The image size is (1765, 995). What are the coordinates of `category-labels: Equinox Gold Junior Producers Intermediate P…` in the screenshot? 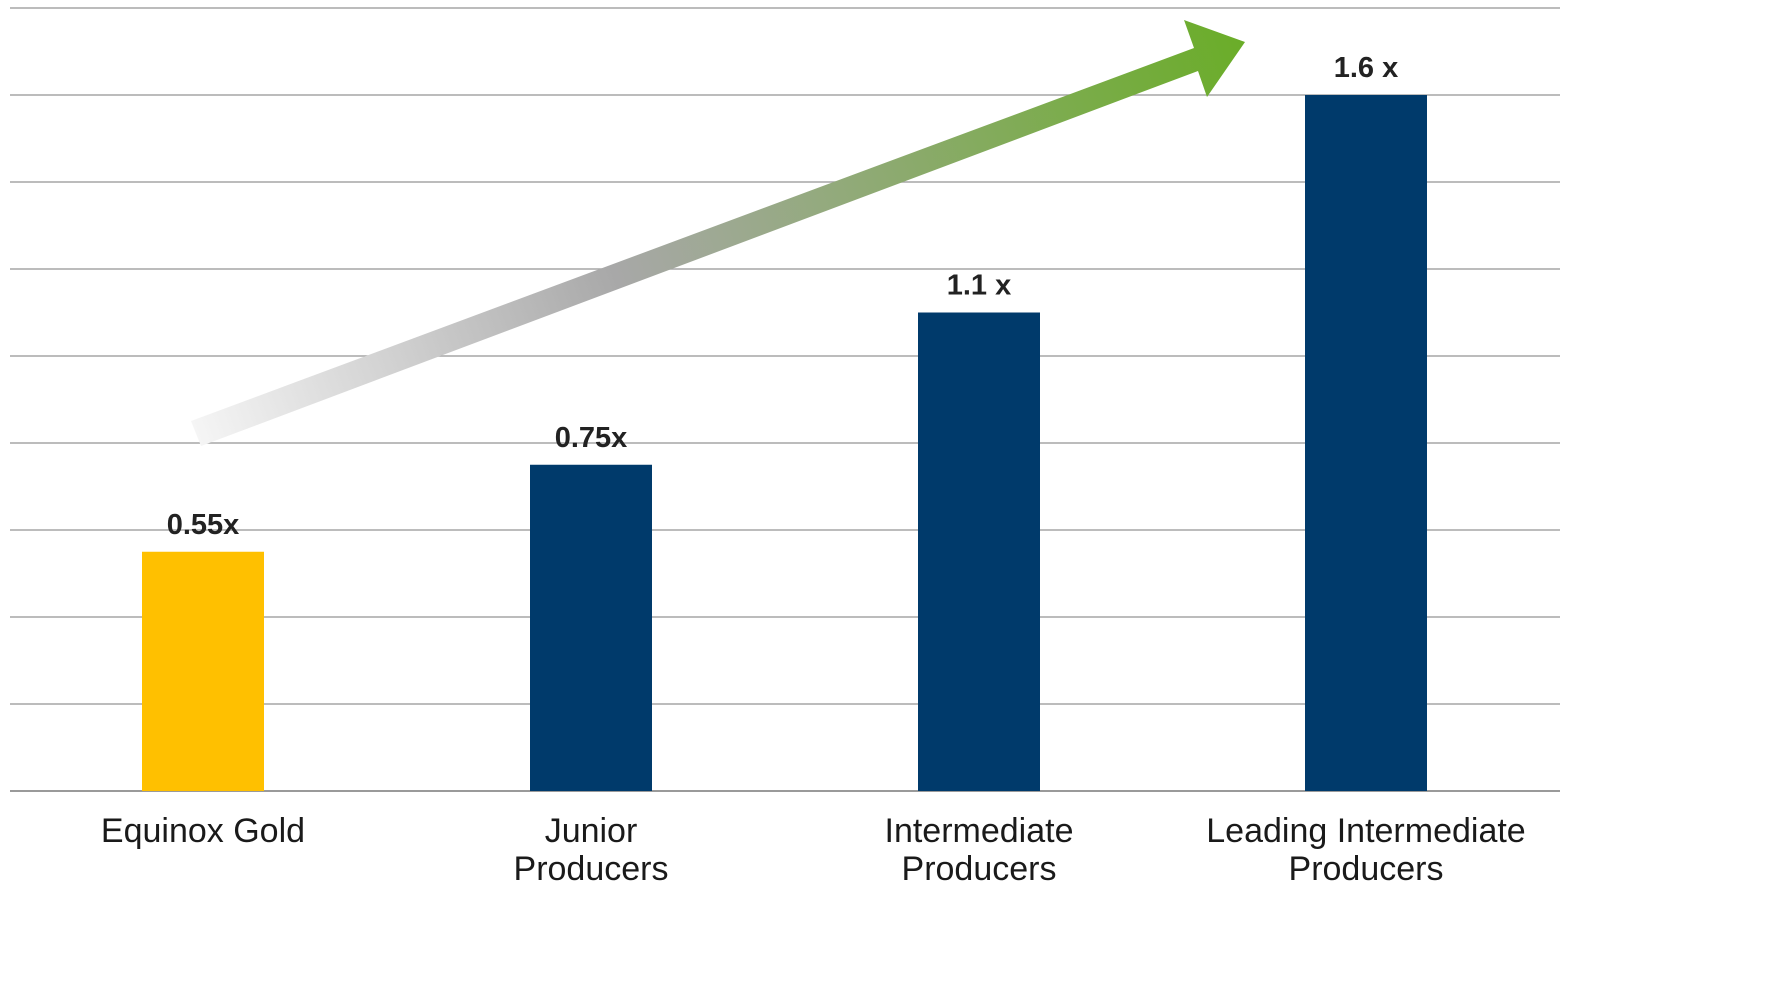 It's located at (813, 850).